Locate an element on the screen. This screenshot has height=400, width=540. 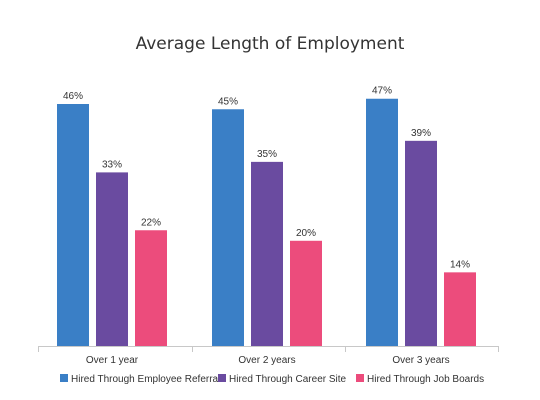
data-label: 45% is located at coordinates (228, 101).